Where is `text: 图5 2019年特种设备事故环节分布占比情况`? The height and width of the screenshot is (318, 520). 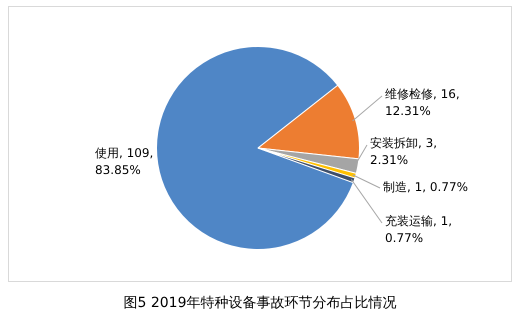 text: 图5 2019年特种设备事故环节分布占比情况 is located at coordinates (260, 303).